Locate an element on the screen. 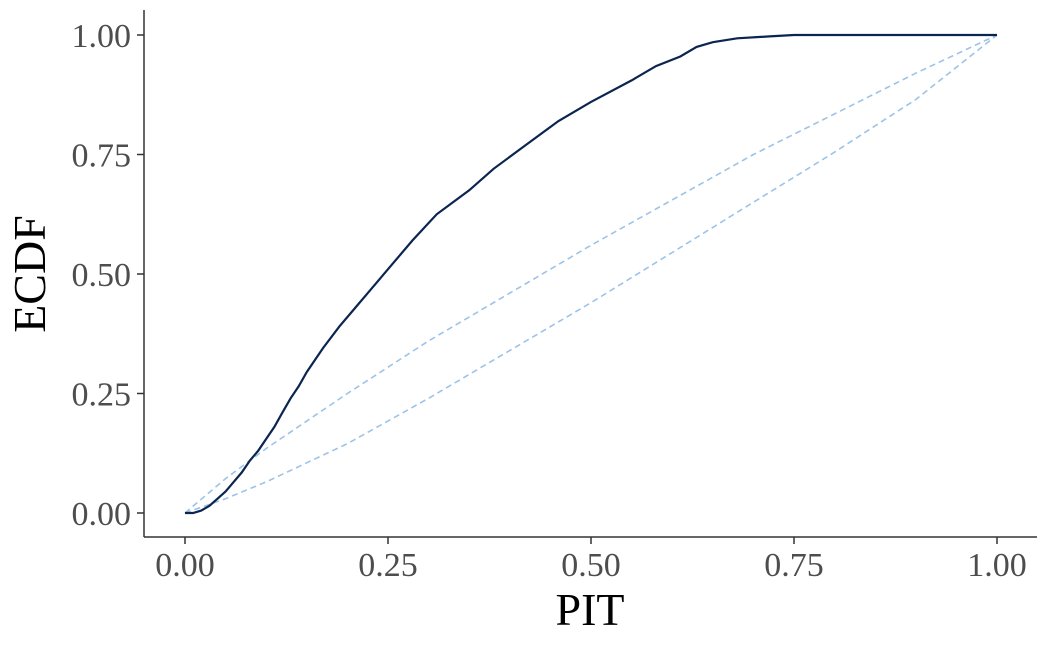 The height and width of the screenshot is (648, 1050). y-ticks: 0.00 0.25 0.50 0.75 1.00 is located at coordinates (108, 275).